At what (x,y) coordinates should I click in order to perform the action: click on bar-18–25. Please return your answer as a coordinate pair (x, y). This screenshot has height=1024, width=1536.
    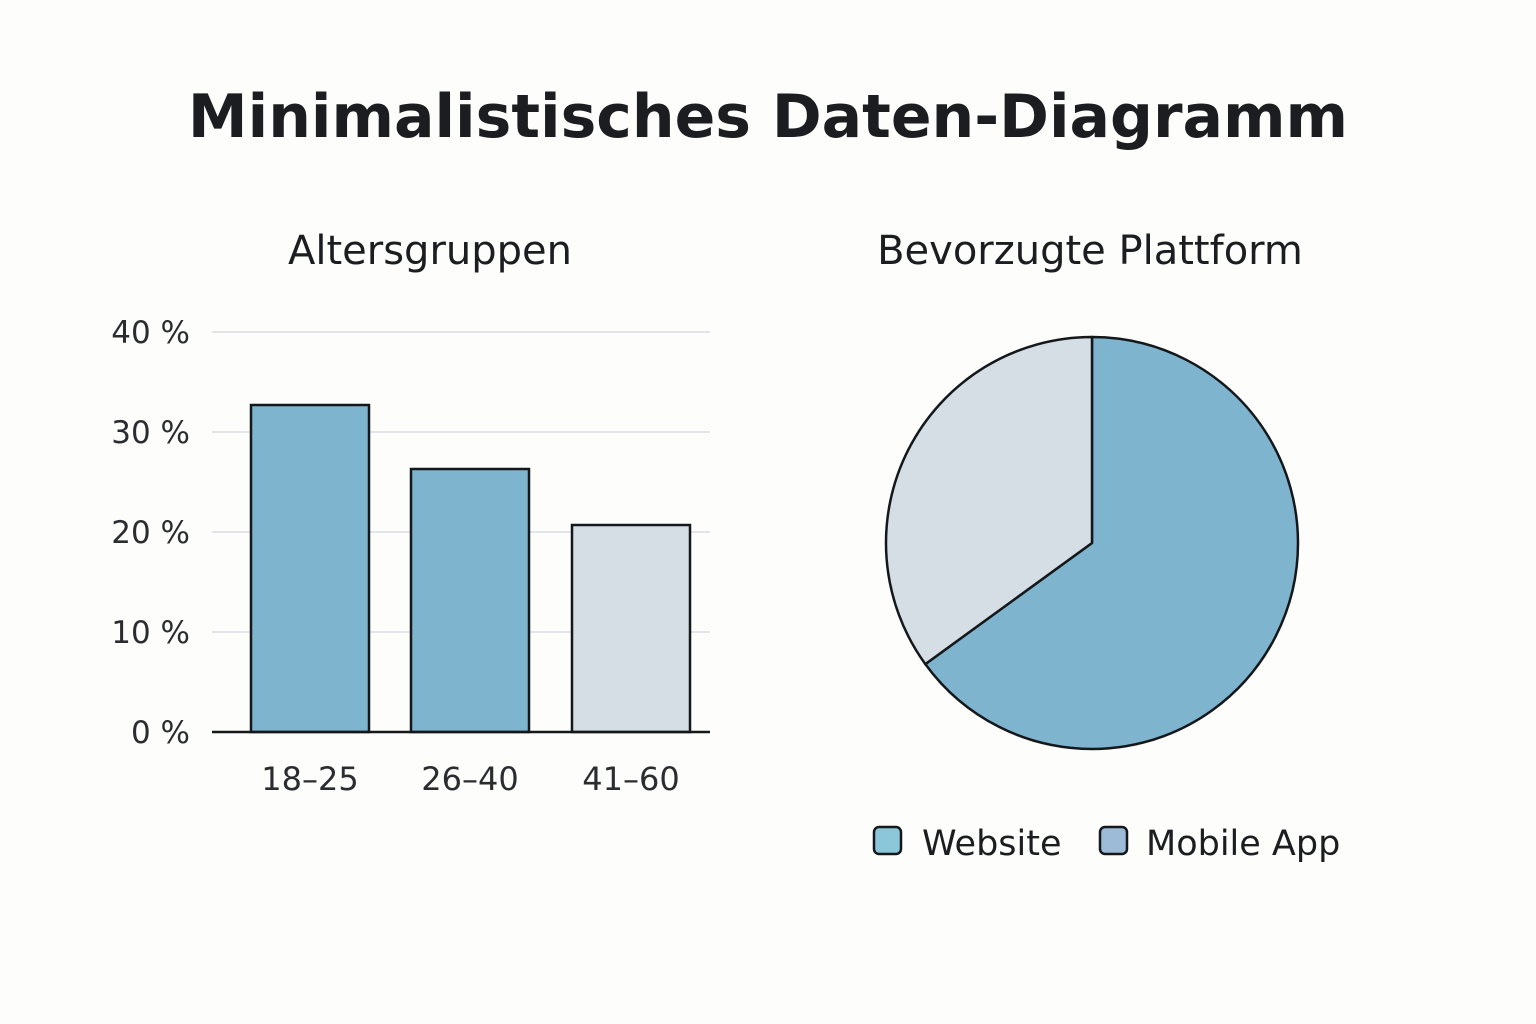
    Looking at the image, I should click on (310, 568).